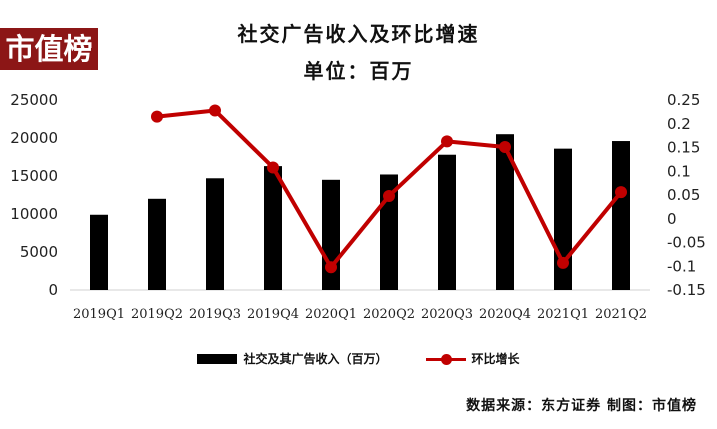  What do you see at coordinates (99, 314) in the screenshot?
I see `x-tick-label: 2019Q1` at bounding box center [99, 314].